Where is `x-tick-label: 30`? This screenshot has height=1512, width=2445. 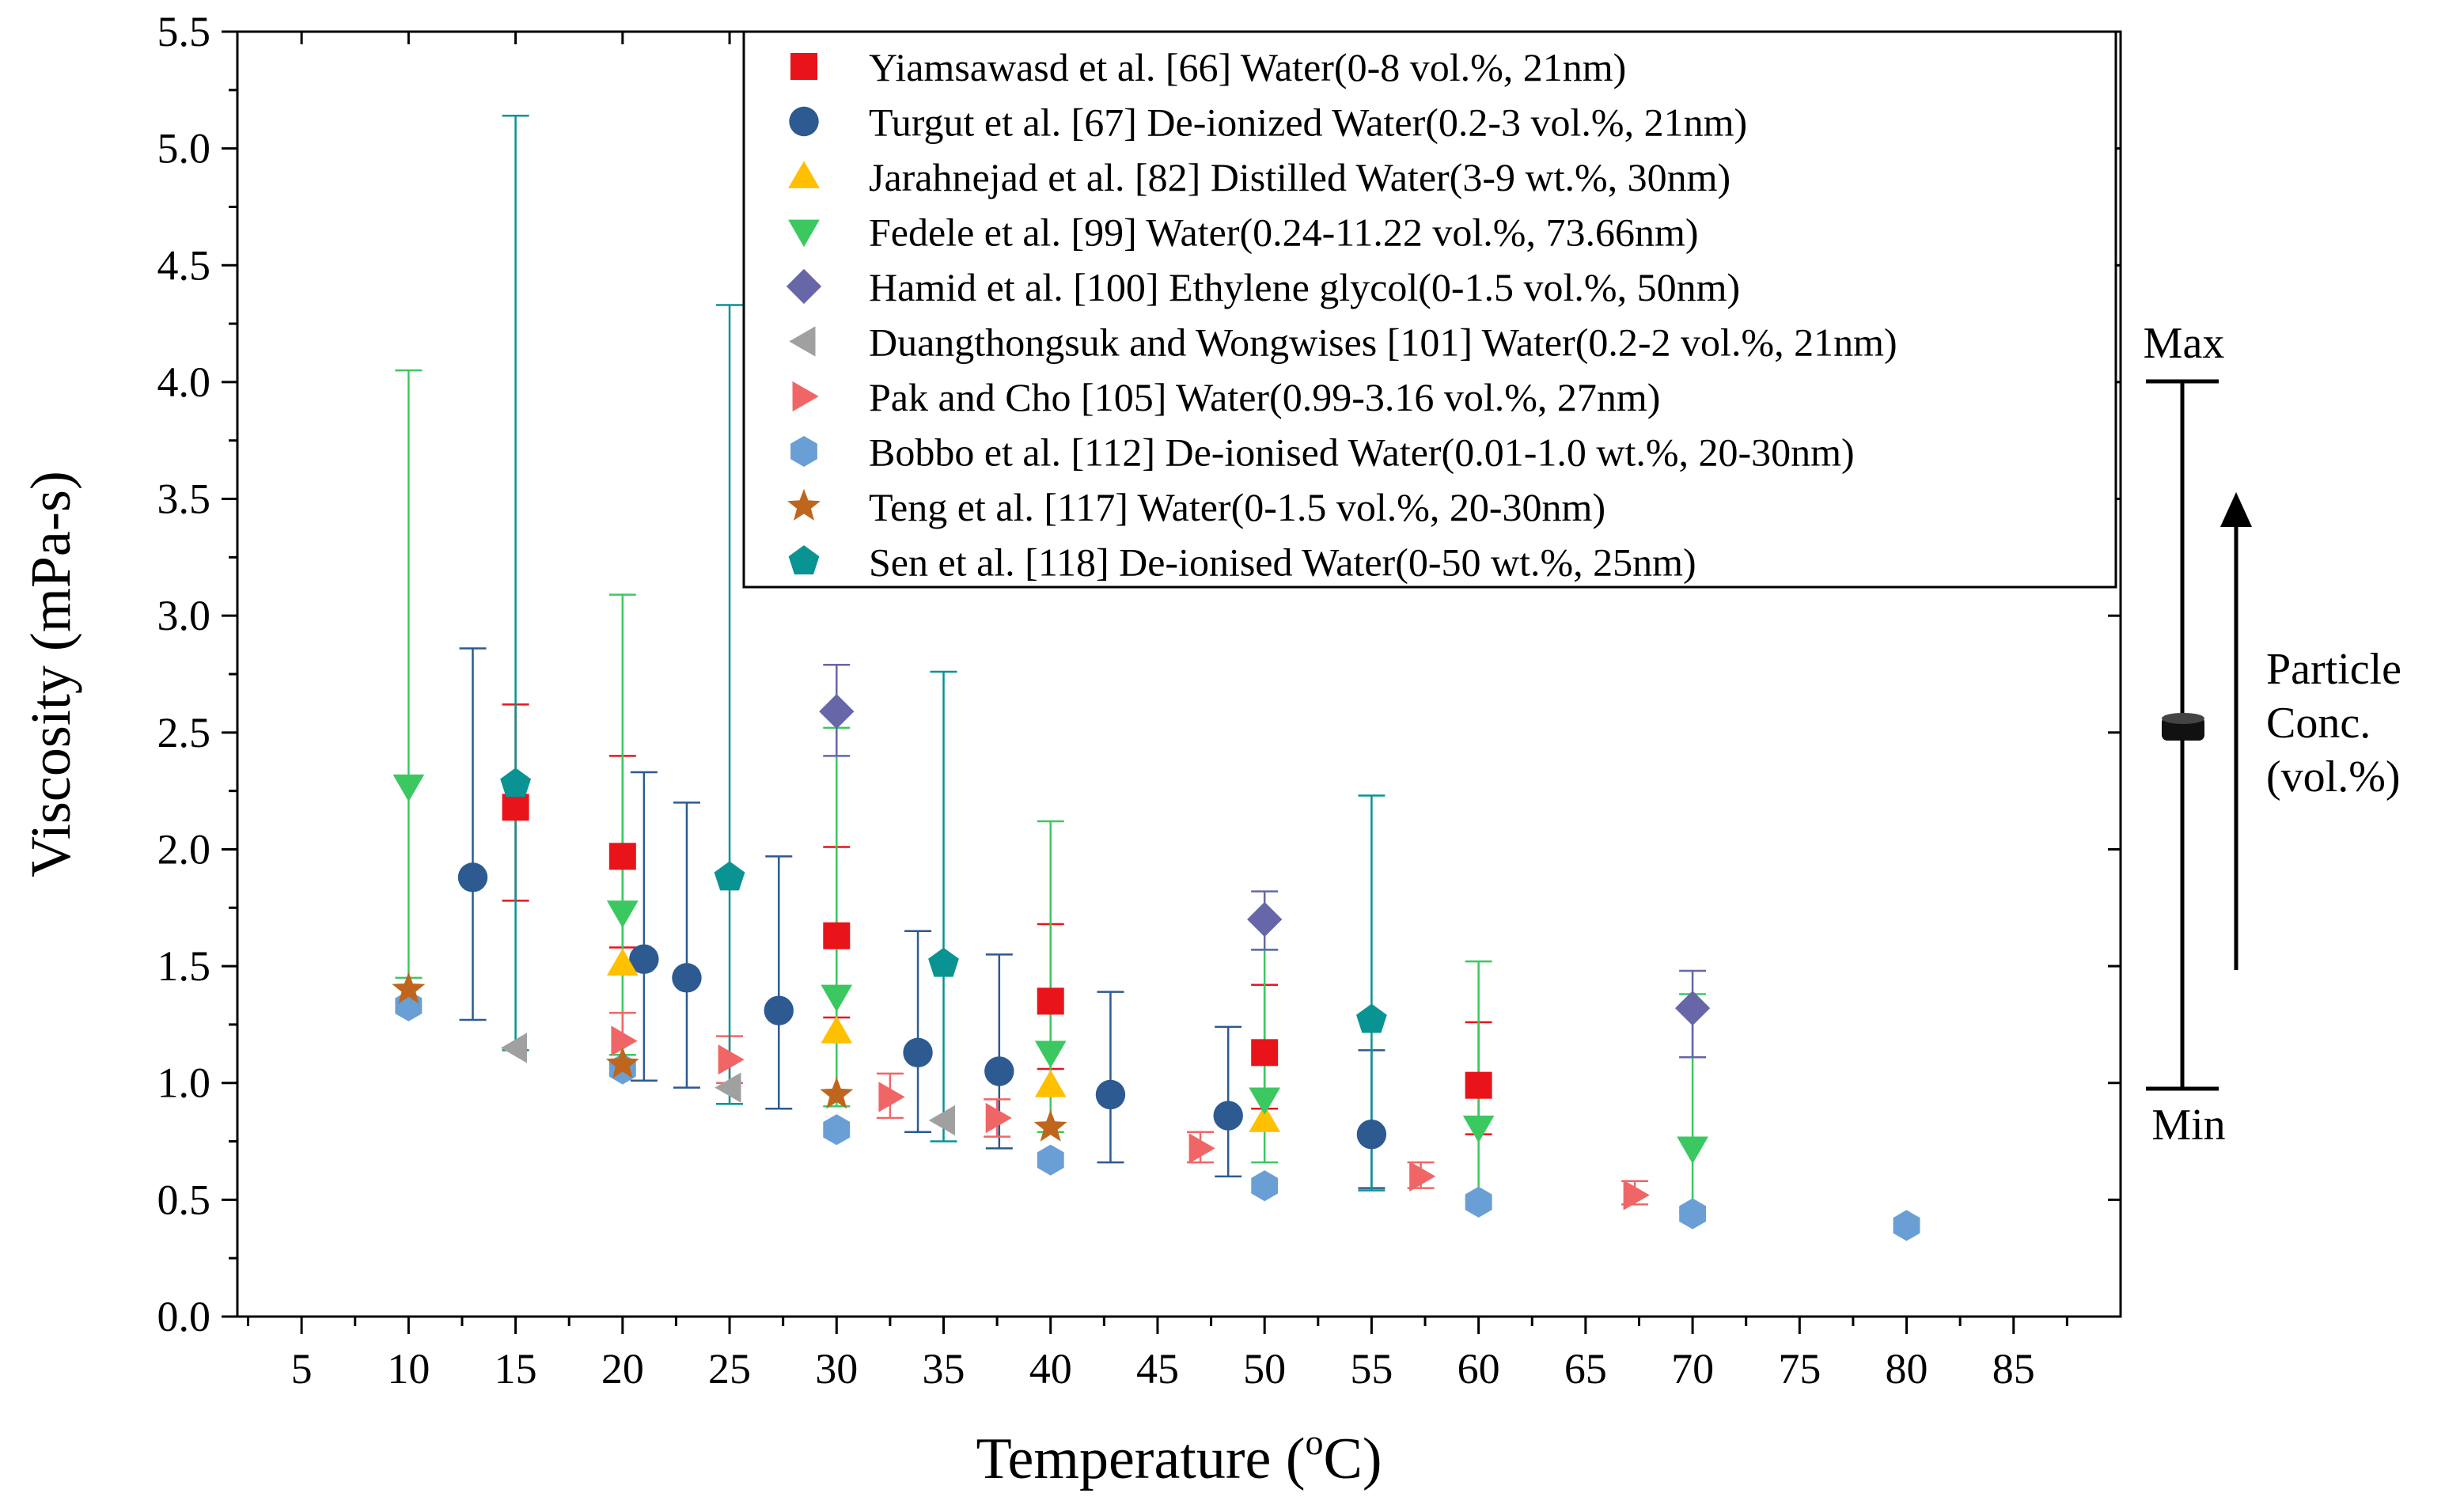
x-tick-label: 30 is located at coordinates (836, 1369).